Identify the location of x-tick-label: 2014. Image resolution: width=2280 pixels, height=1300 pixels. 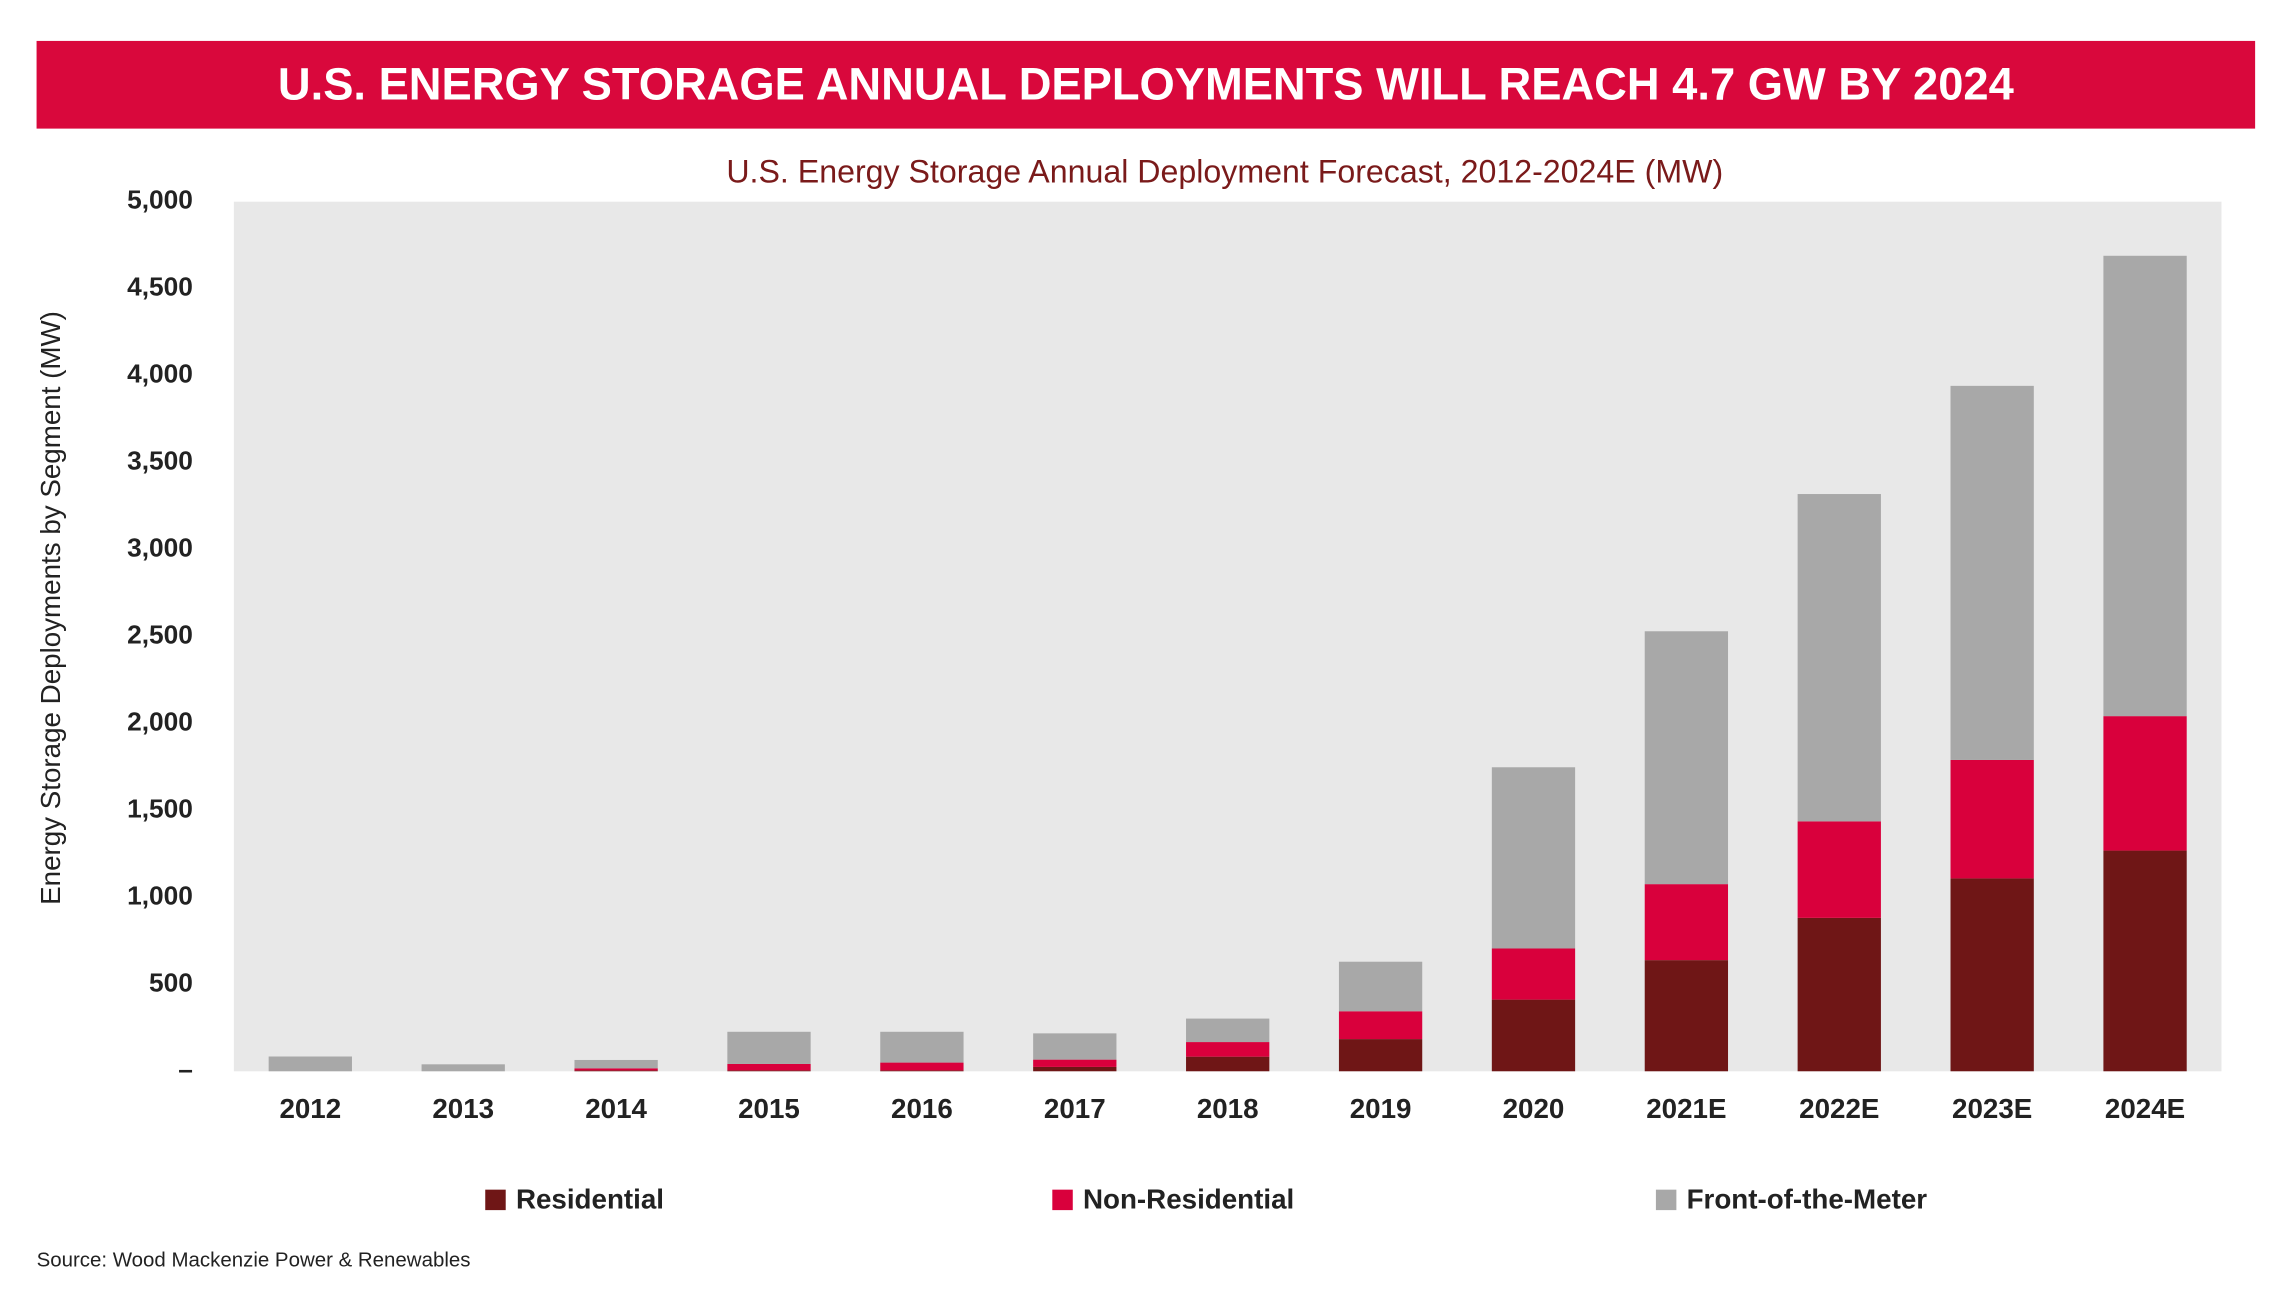
(616, 1108).